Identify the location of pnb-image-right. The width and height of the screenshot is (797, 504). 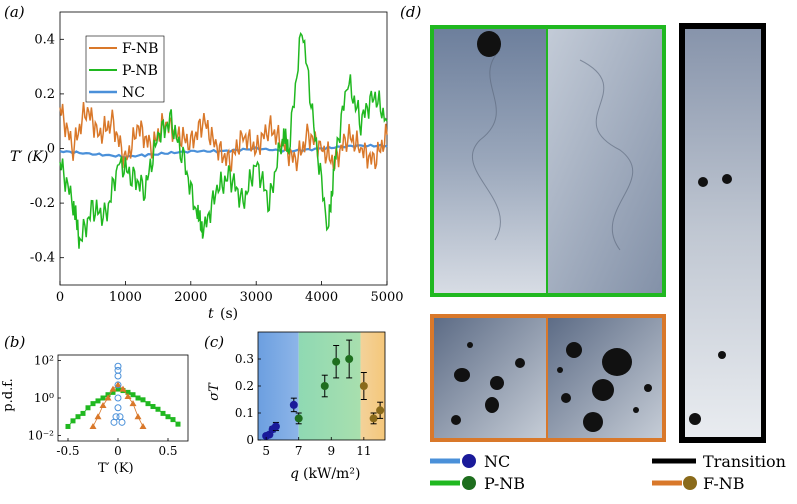
(605, 161).